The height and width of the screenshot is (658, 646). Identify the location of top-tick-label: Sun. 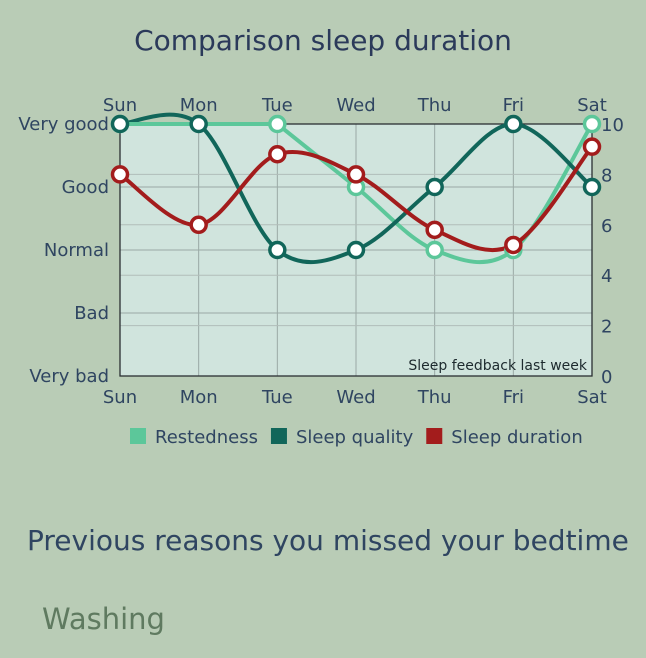
(120, 105).